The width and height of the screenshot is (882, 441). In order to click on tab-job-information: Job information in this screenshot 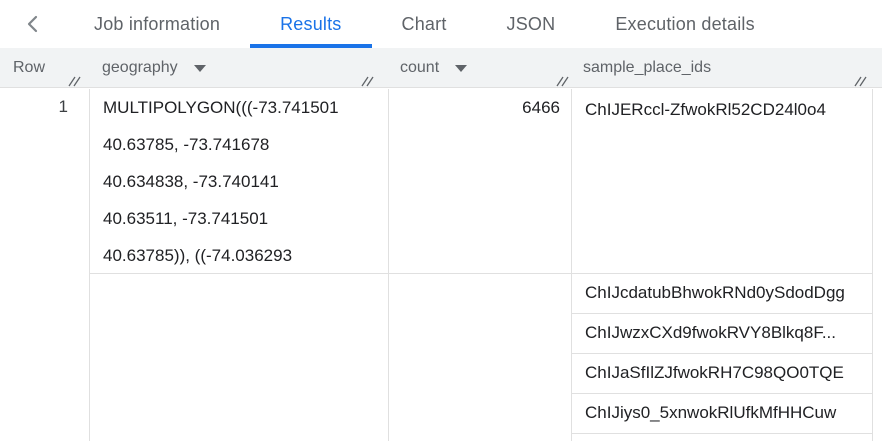, I will do `click(157, 24)`.